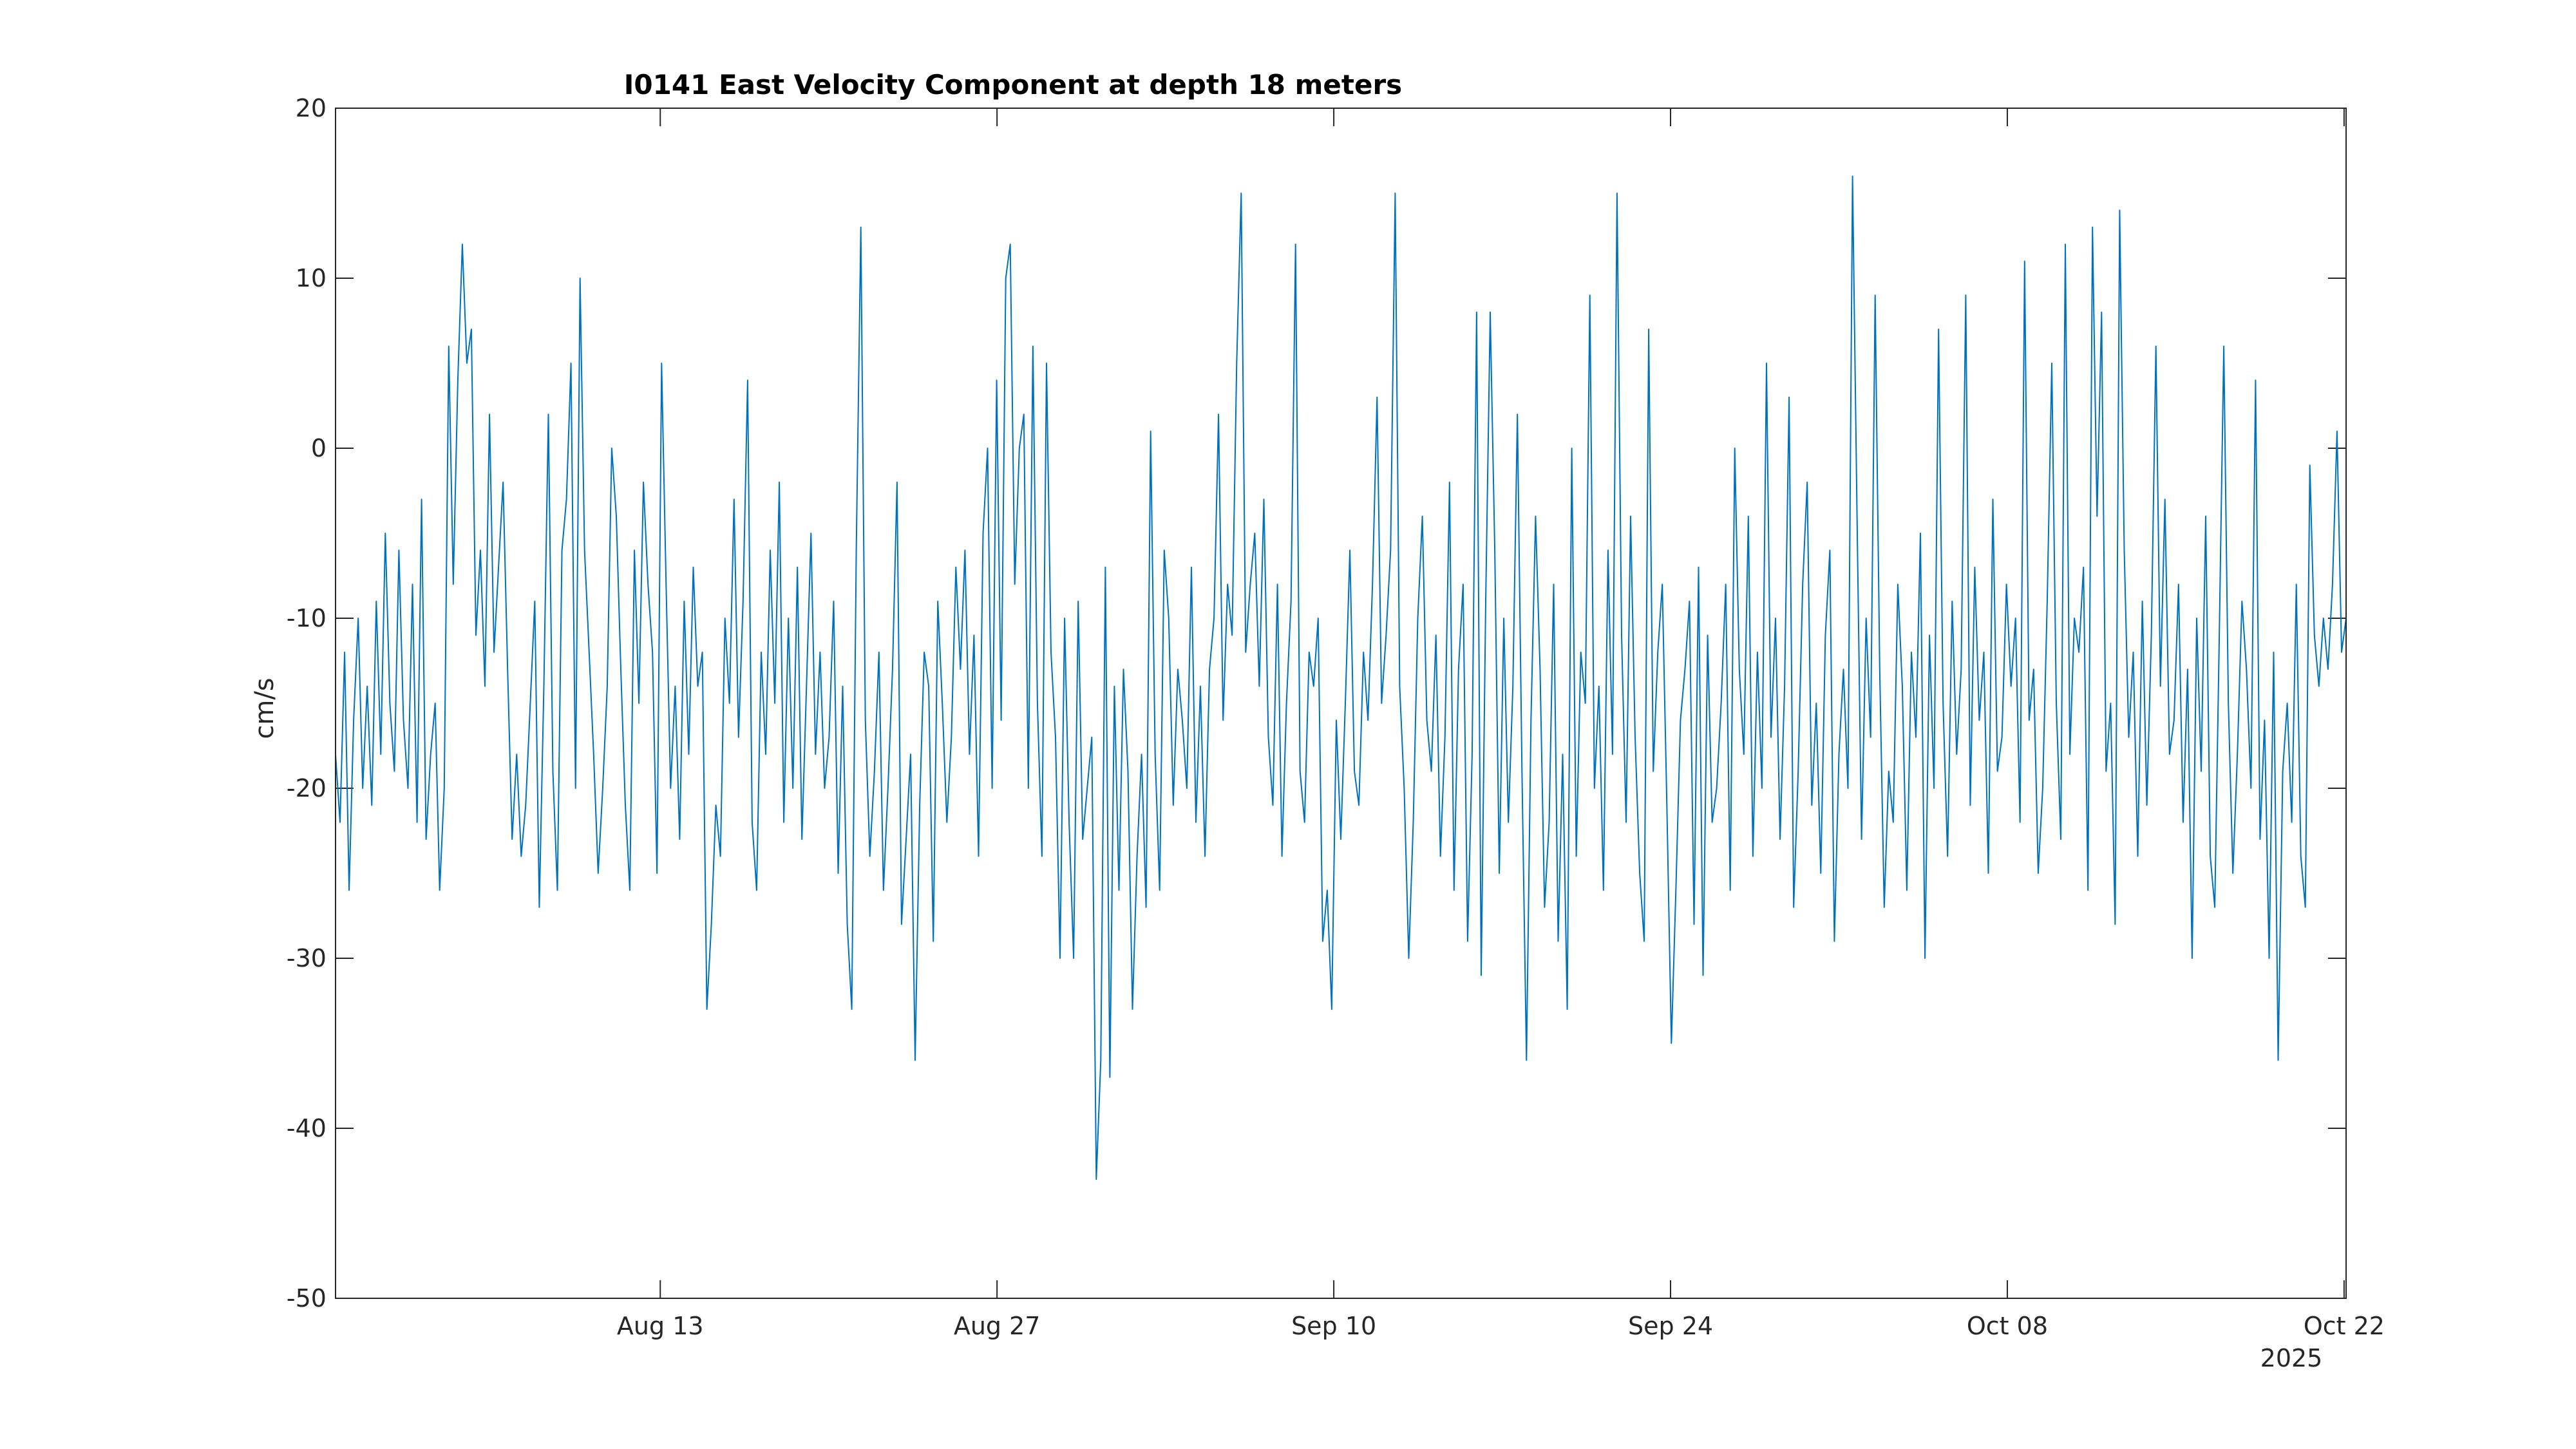 The width and height of the screenshot is (2576, 1449). Describe the element at coordinates (1333, 1326) in the screenshot. I see `x-tick-label: Sep 10` at that location.